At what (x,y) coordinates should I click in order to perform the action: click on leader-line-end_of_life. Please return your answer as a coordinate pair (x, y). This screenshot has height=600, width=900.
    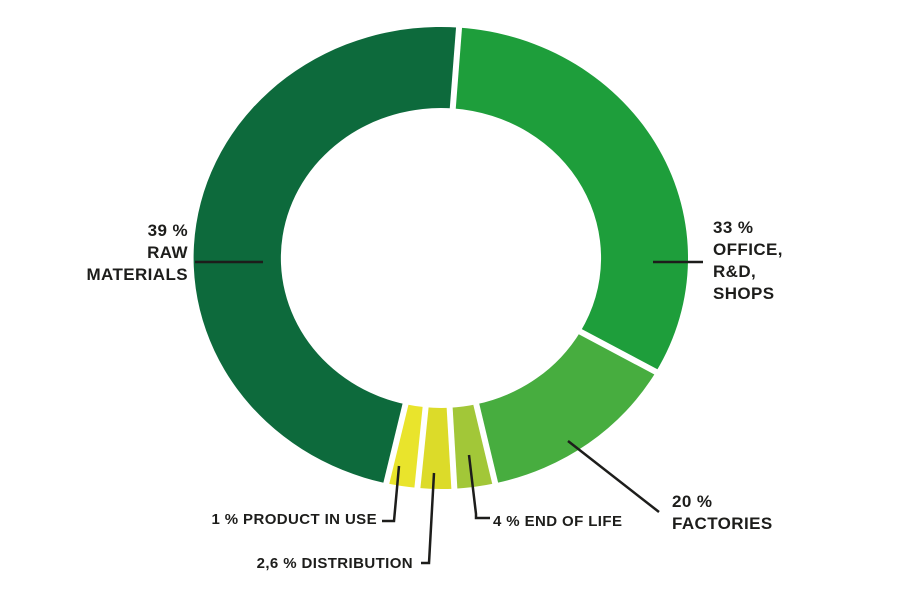
    Looking at the image, I should click on (478, 487).